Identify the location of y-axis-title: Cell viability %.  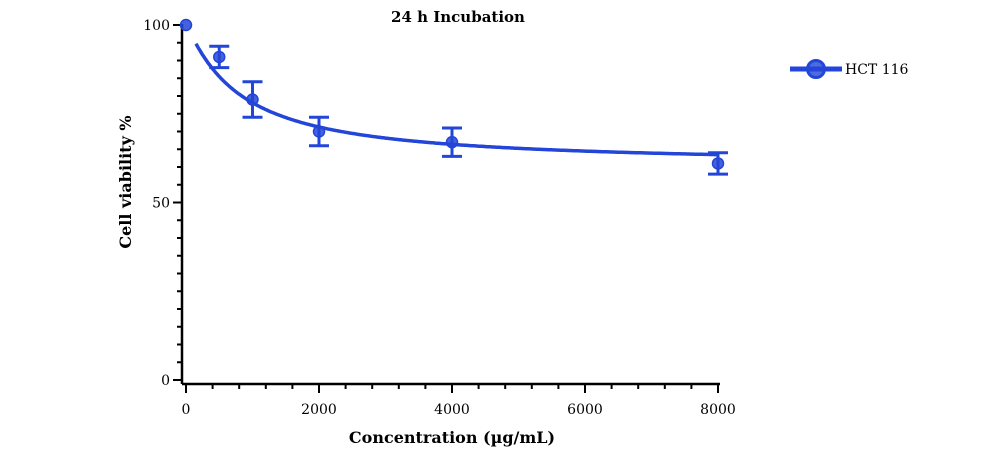
(125, 181).